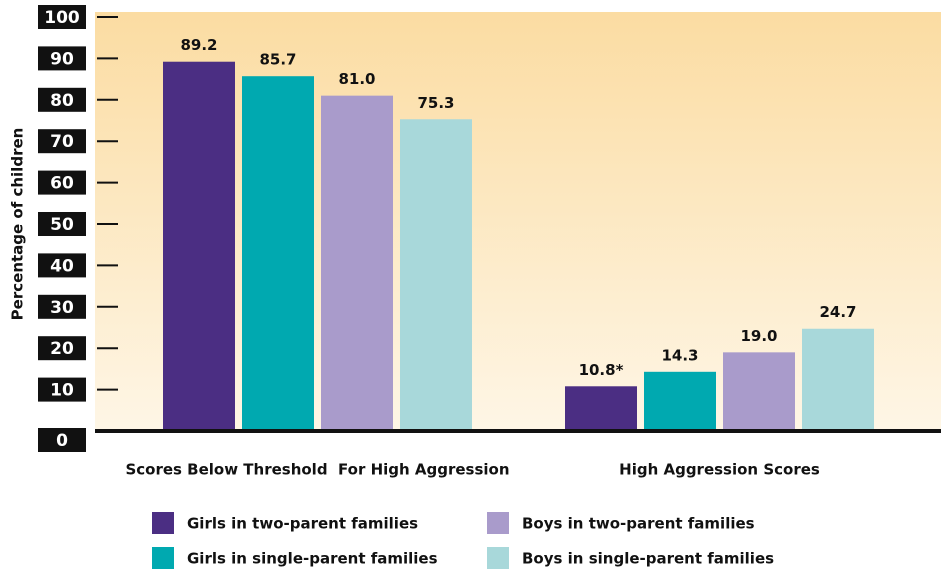 The image size is (941, 573). I want to click on y-tick-label: 10, so click(62, 391).